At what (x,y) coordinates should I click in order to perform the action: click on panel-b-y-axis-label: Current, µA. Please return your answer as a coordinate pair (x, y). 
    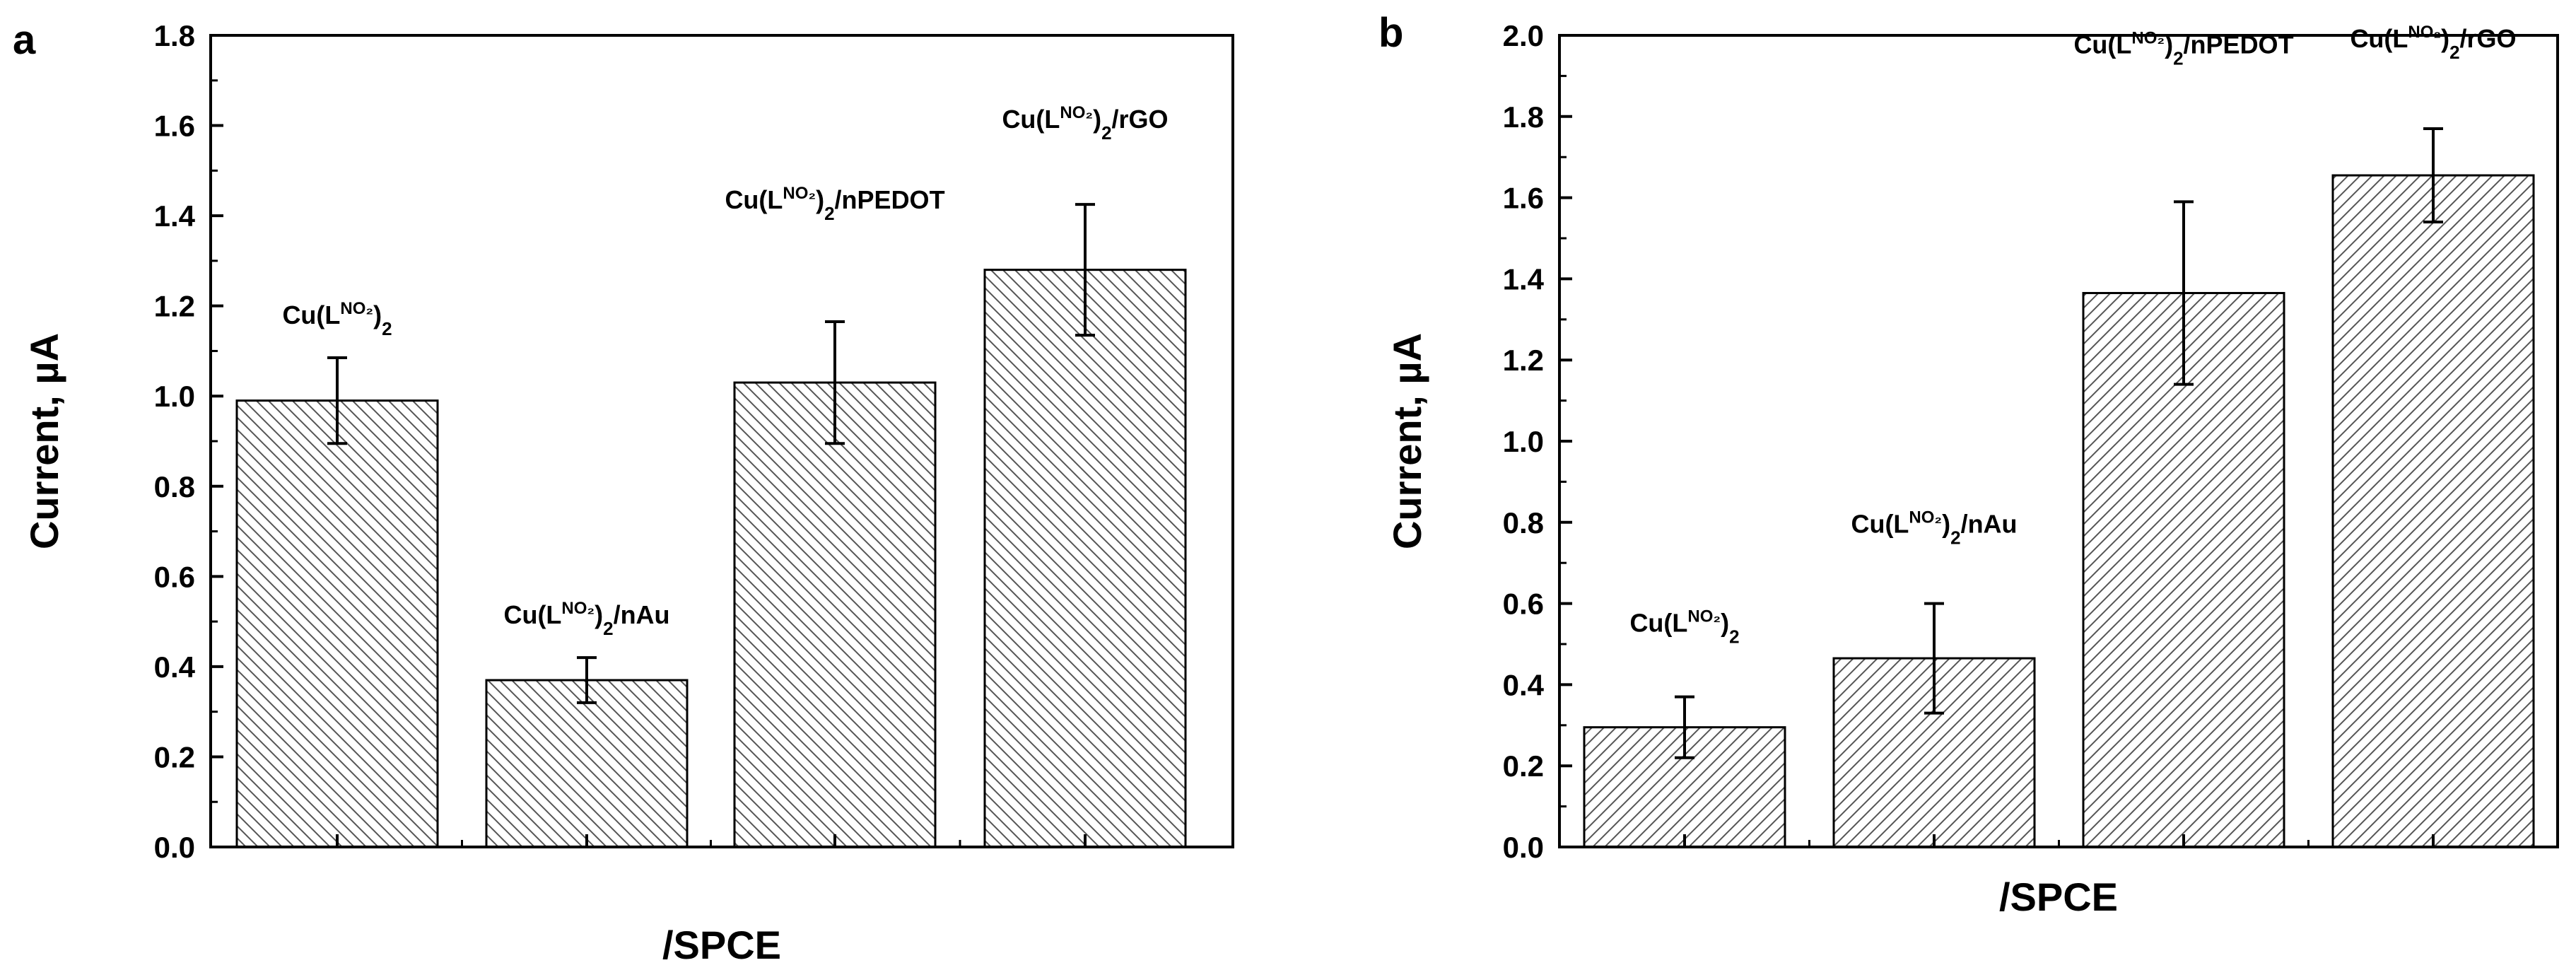
    Looking at the image, I should click on (1407, 441).